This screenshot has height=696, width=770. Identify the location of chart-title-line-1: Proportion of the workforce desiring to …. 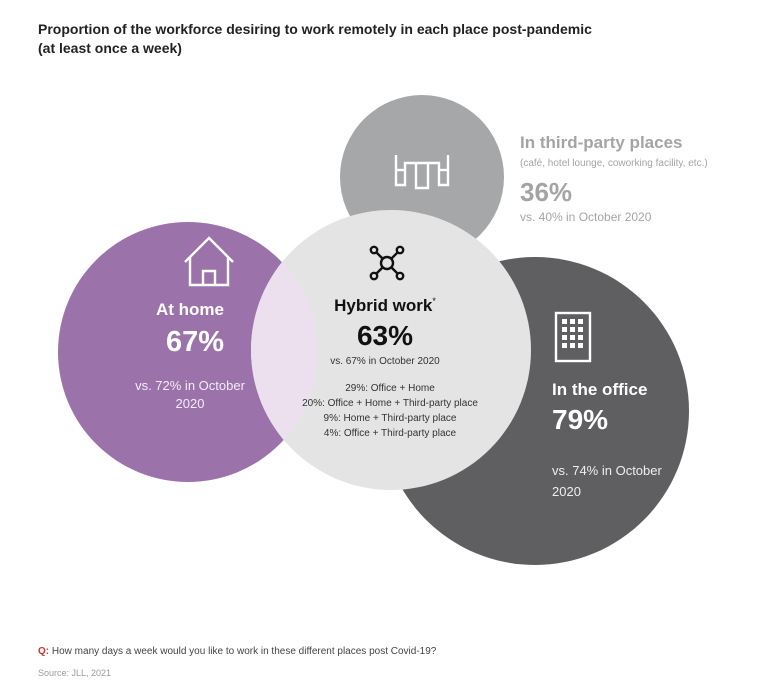
(315, 29).